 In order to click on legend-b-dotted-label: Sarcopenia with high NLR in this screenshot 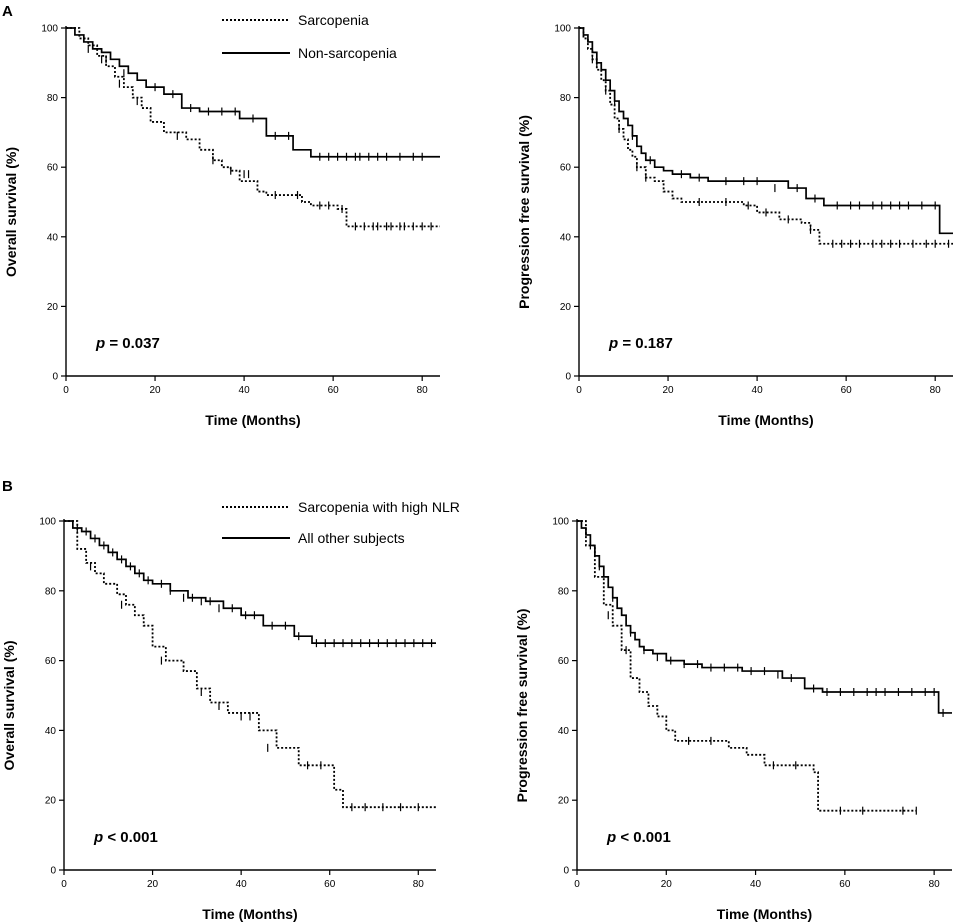, I will do `click(379, 507)`.